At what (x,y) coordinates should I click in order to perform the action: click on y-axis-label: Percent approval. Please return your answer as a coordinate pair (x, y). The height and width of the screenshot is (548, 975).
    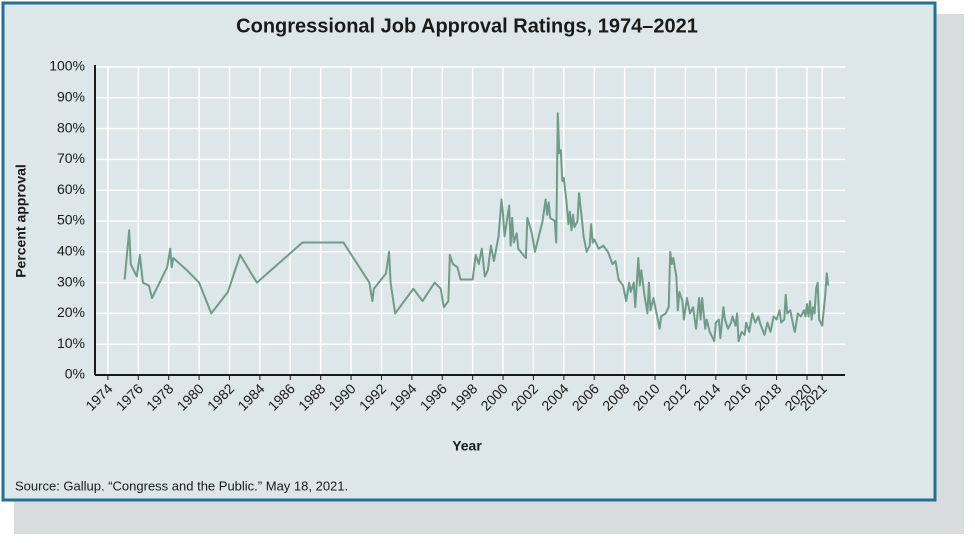
    Looking at the image, I should click on (21, 221).